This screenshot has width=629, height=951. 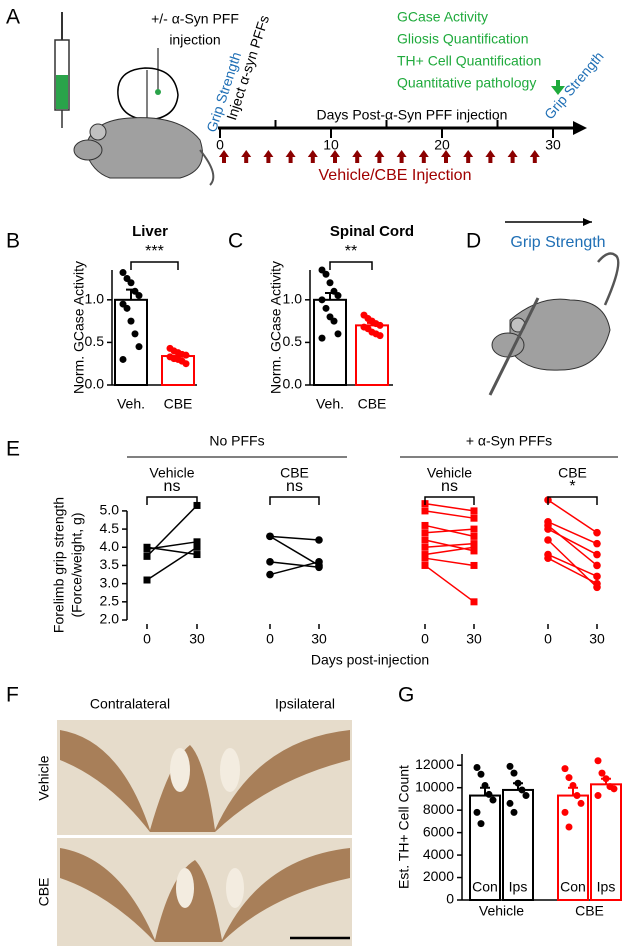 What do you see at coordinates (13, 17) in the screenshot?
I see `panel-label: A` at bounding box center [13, 17].